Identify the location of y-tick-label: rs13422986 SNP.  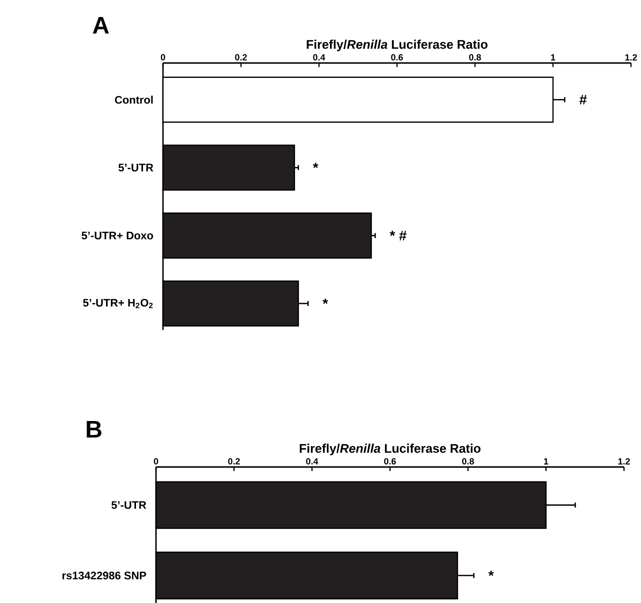
(104, 576).